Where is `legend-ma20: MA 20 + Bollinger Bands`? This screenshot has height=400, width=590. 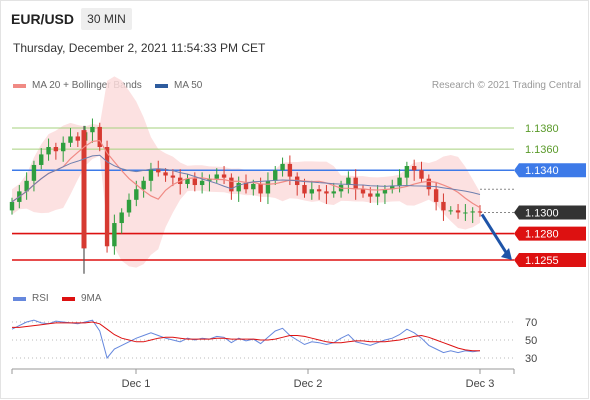 legend-ma20: MA 20 + Bollinger Bands is located at coordinates (77, 85).